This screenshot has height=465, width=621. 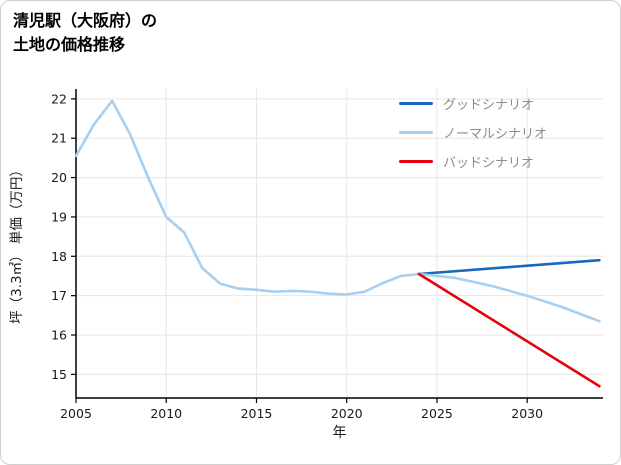 I want to click on chart-title: 清児駅（大阪府）の 土地の価格推移, so click(x=85, y=32).